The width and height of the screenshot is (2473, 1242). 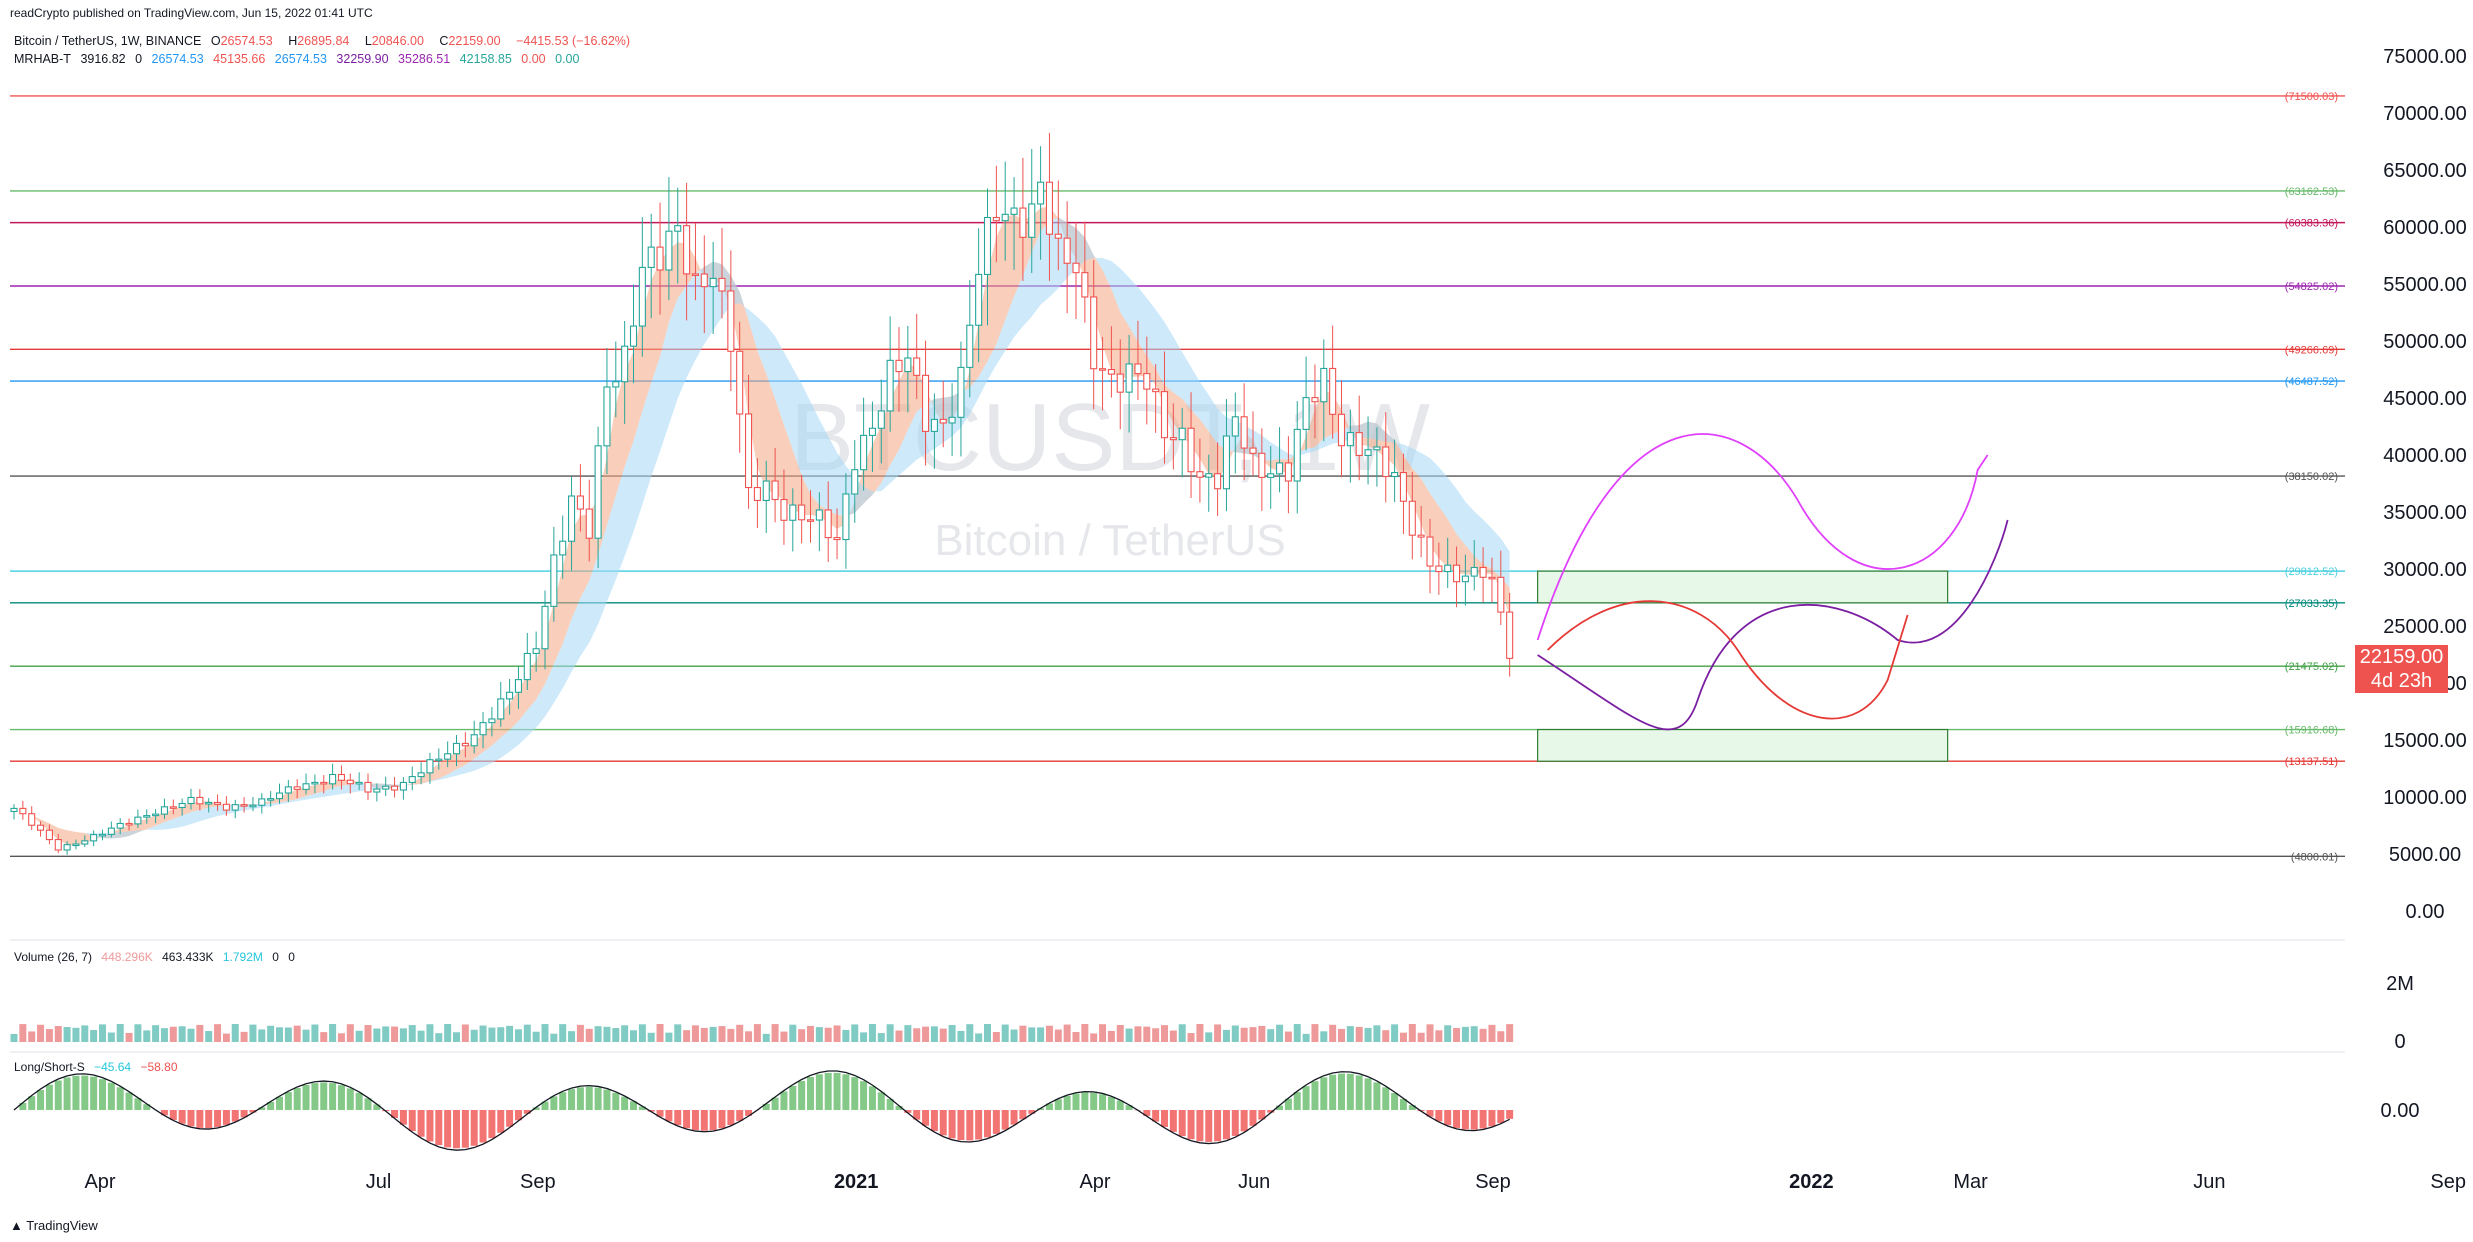 What do you see at coordinates (1762, 537) in the screenshot?
I see `projection-curve-upper` at bounding box center [1762, 537].